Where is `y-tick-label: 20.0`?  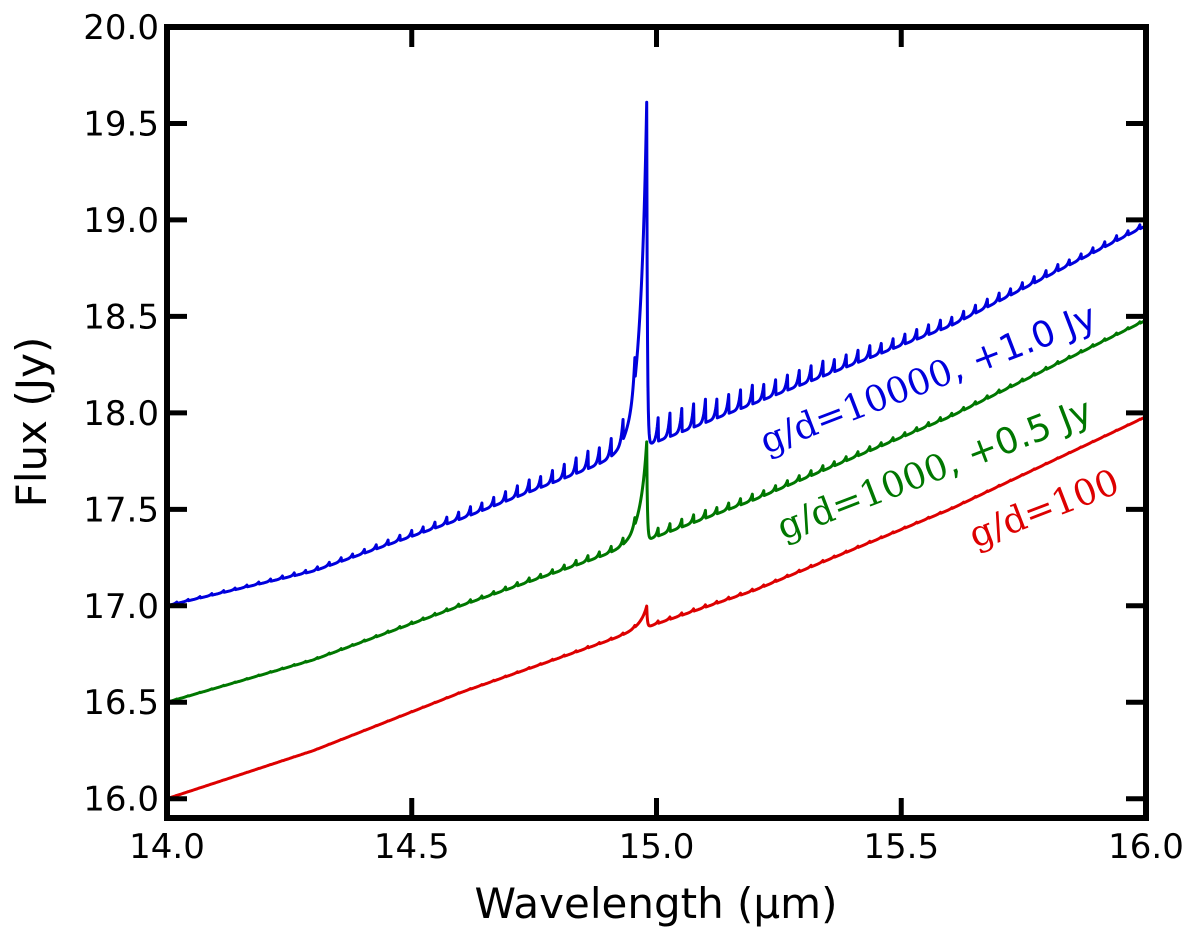 y-tick-label: 20.0 is located at coordinates (121, 28).